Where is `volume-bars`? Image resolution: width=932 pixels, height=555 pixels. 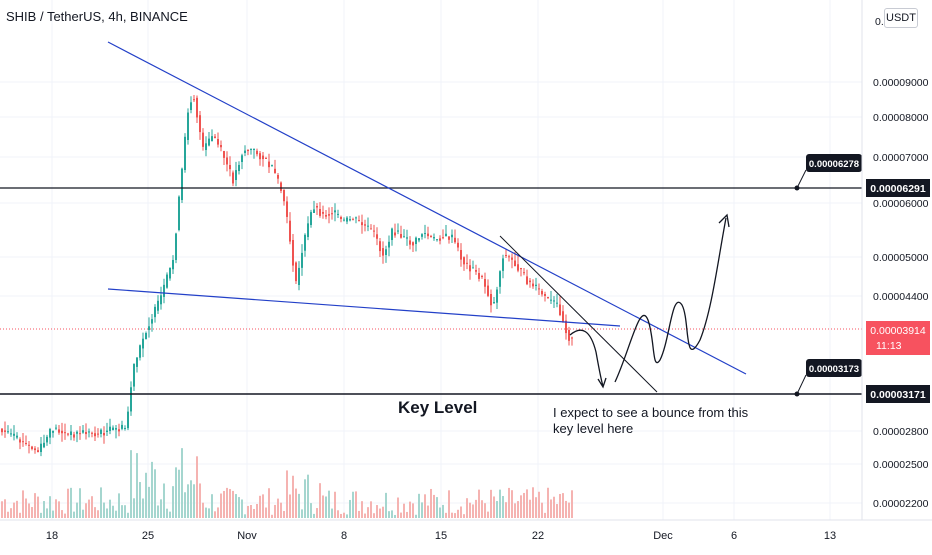
volume-bars is located at coordinates (287, 483).